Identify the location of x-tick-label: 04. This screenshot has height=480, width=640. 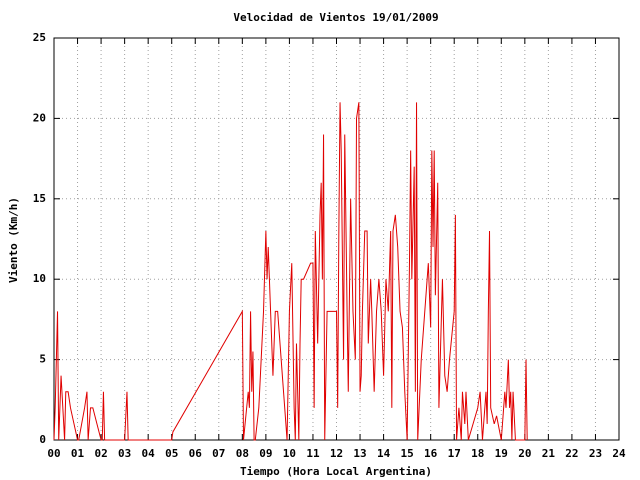
(149, 453).